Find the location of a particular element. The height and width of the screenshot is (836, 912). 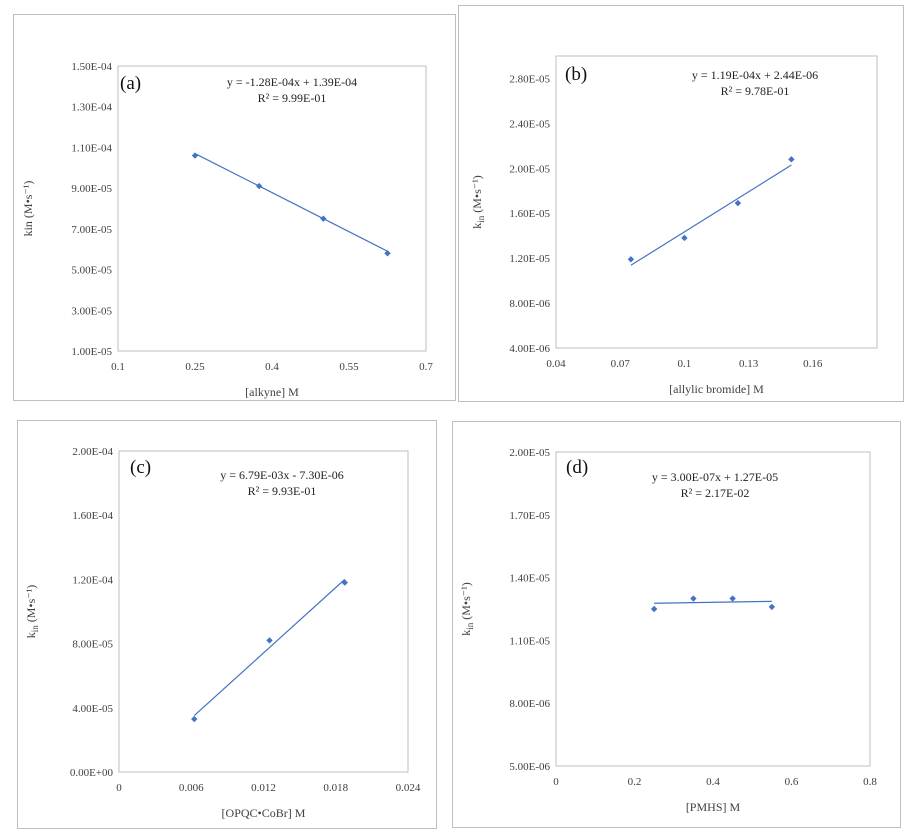

y-tick-label-d: 1.70E-05 is located at coordinates (529, 516).